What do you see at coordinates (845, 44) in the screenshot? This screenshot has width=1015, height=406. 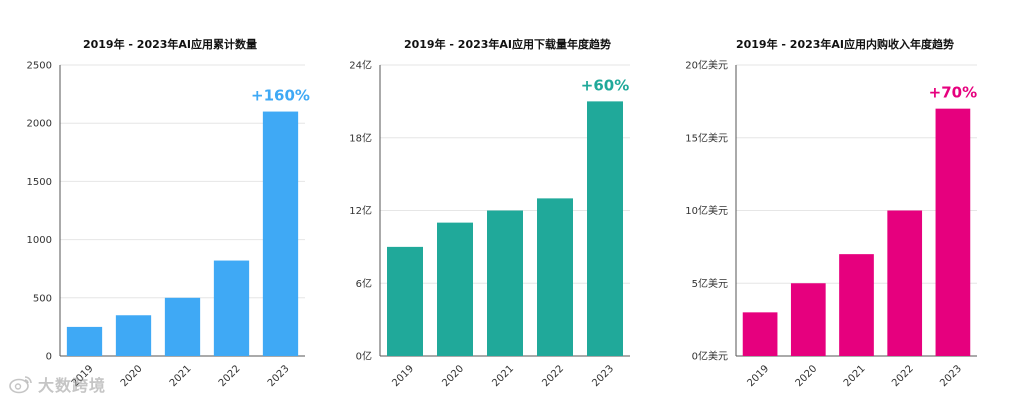 I see `chart-title: 2019年 - 2023年AI应用内购收入年度趋势` at bounding box center [845, 44].